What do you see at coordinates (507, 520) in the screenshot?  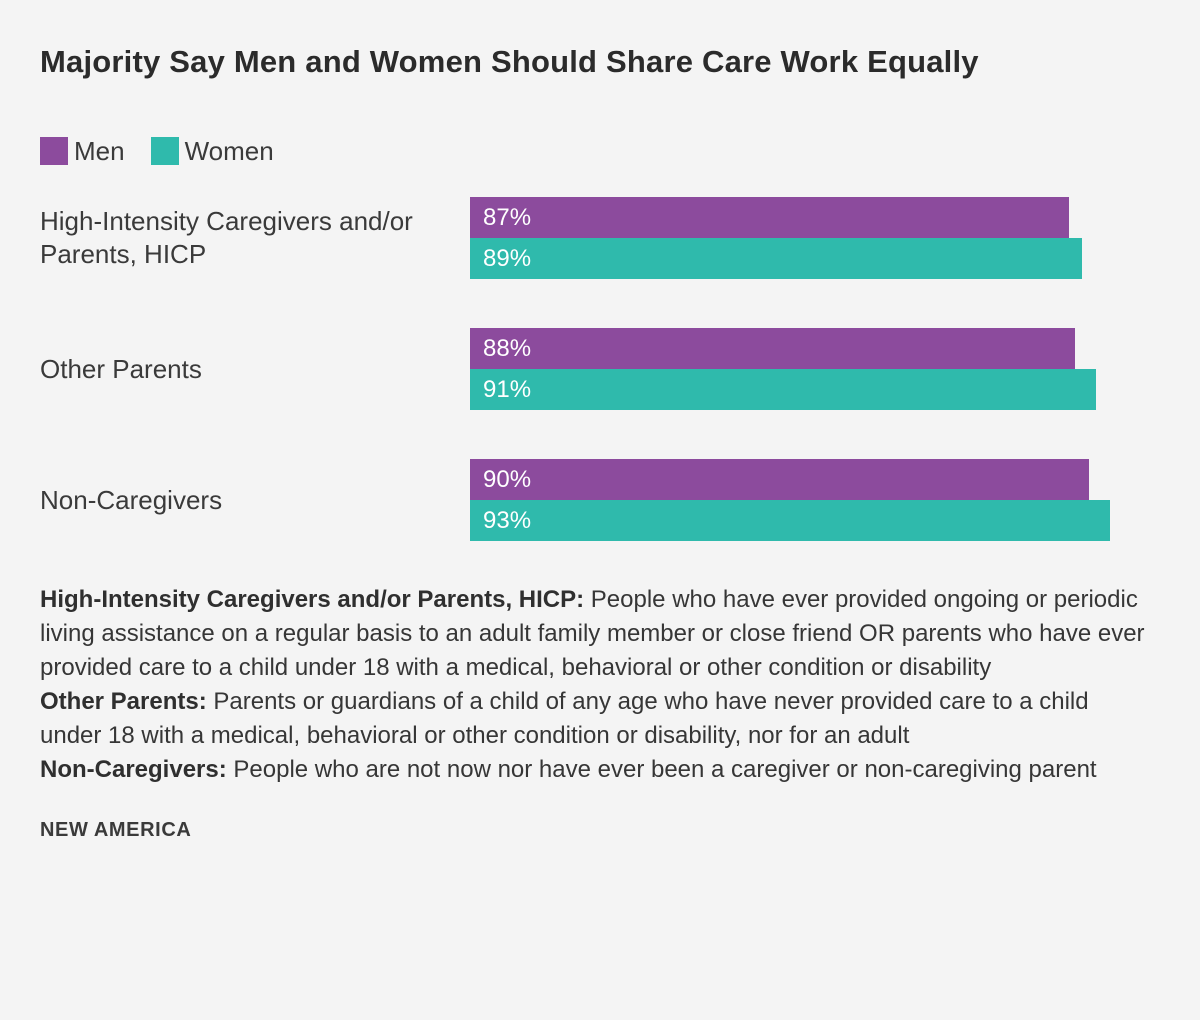 I see `bar-value-label: 93%` at bounding box center [507, 520].